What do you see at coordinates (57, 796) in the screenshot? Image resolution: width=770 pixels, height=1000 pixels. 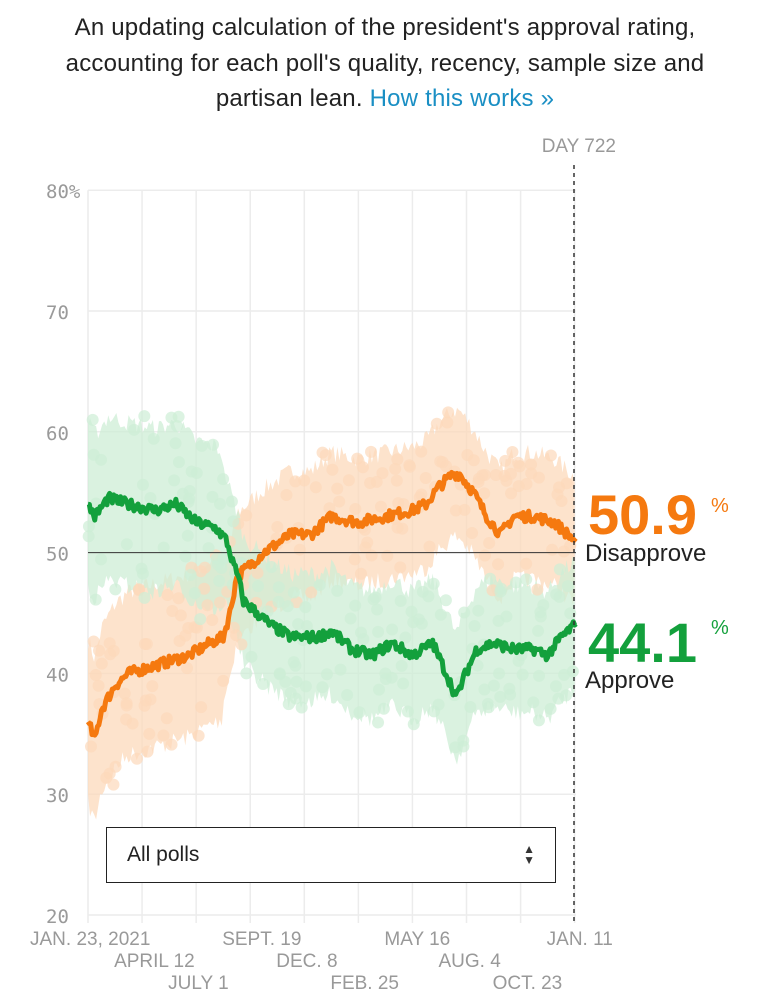 I see `y-tick-label: 30` at bounding box center [57, 796].